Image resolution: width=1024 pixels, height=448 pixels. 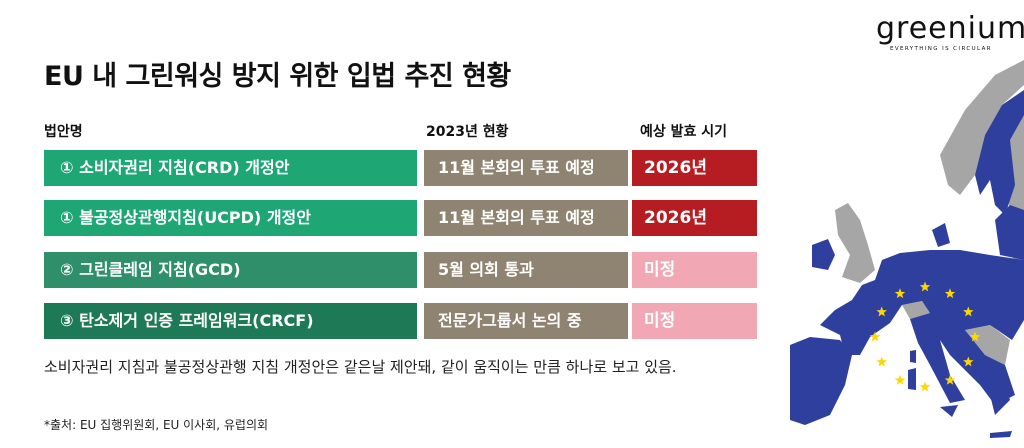 I want to click on row-1-status: 11월 본회의 투표 예정, so click(x=526, y=168).